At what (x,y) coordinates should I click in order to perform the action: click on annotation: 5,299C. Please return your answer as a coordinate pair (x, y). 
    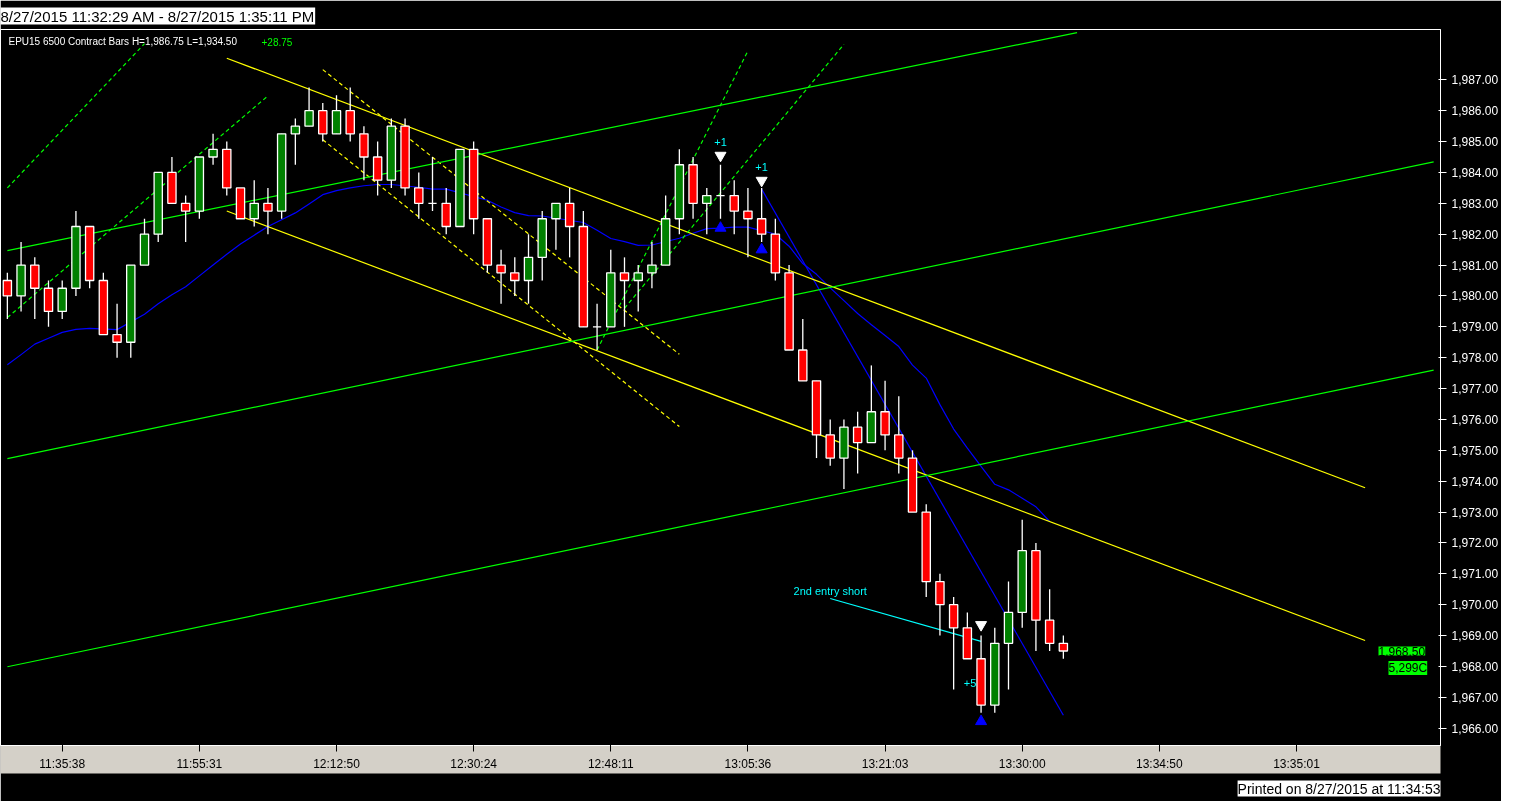
    Looking at the image, I should click on (1408, 668).